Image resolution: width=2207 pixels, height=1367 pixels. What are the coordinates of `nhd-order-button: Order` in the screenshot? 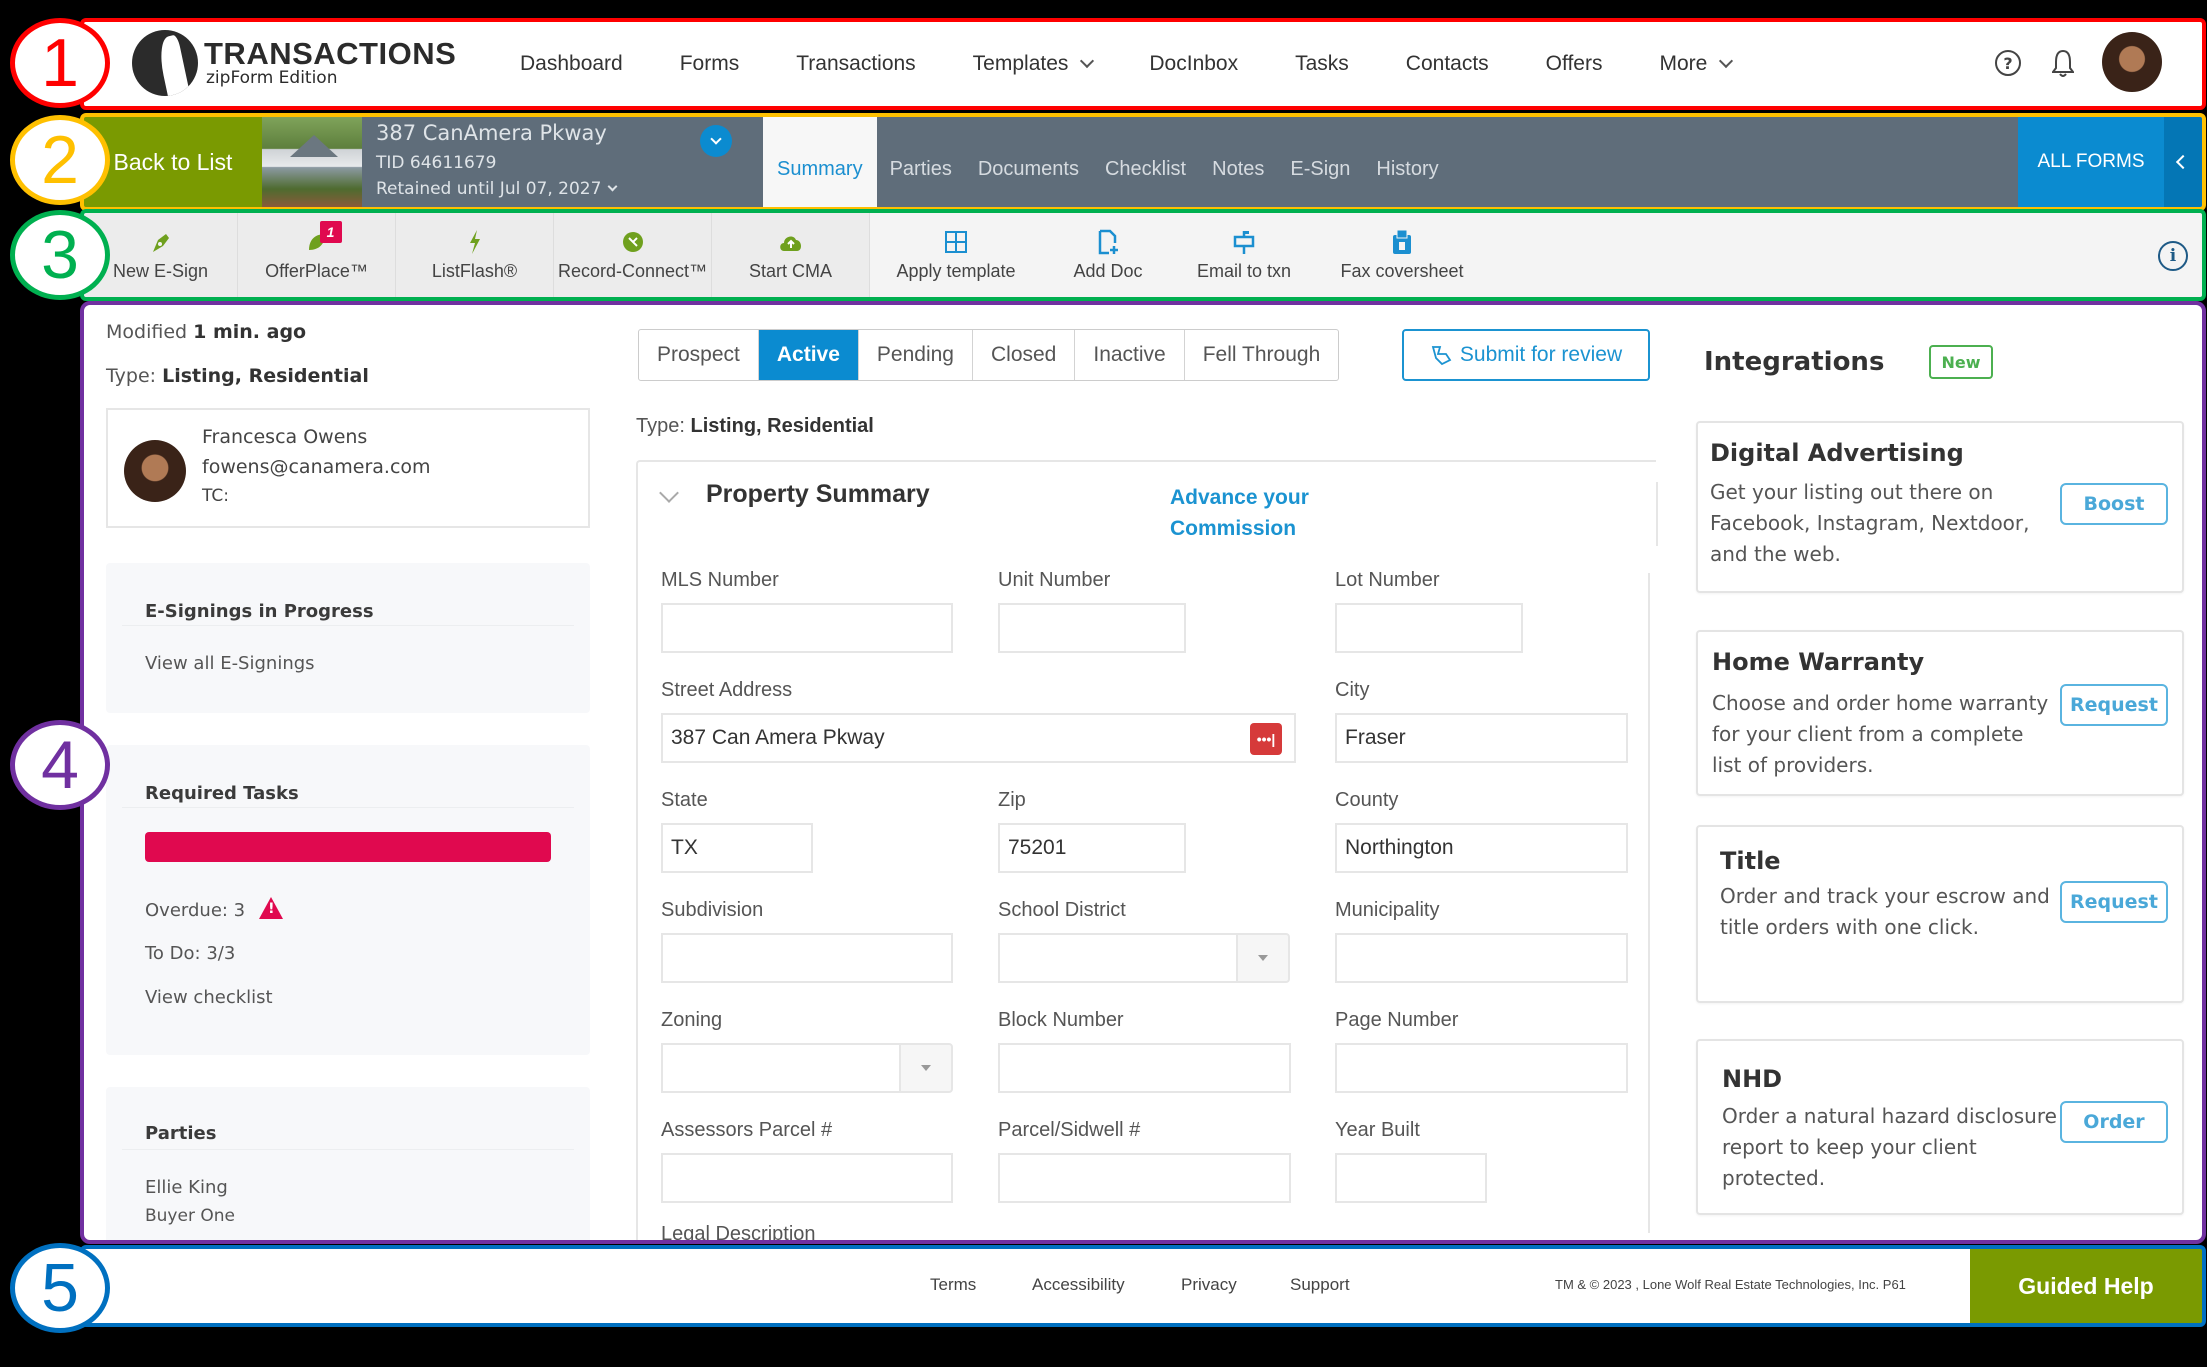 It's located at (2114, 1122).